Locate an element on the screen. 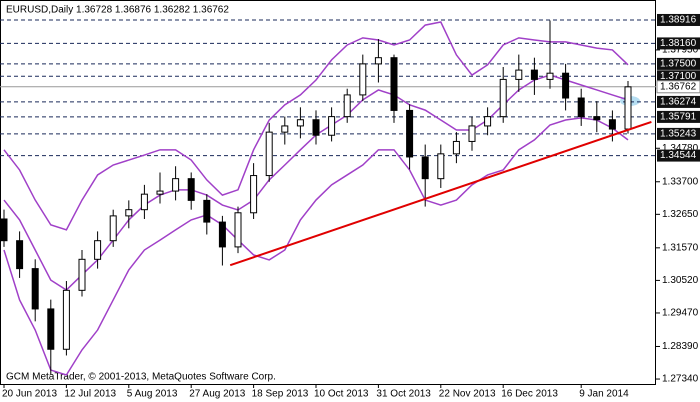 The width and height of the screenshot is (700, 402). current-label: 1.36762 is located at coordinates (678, 86).